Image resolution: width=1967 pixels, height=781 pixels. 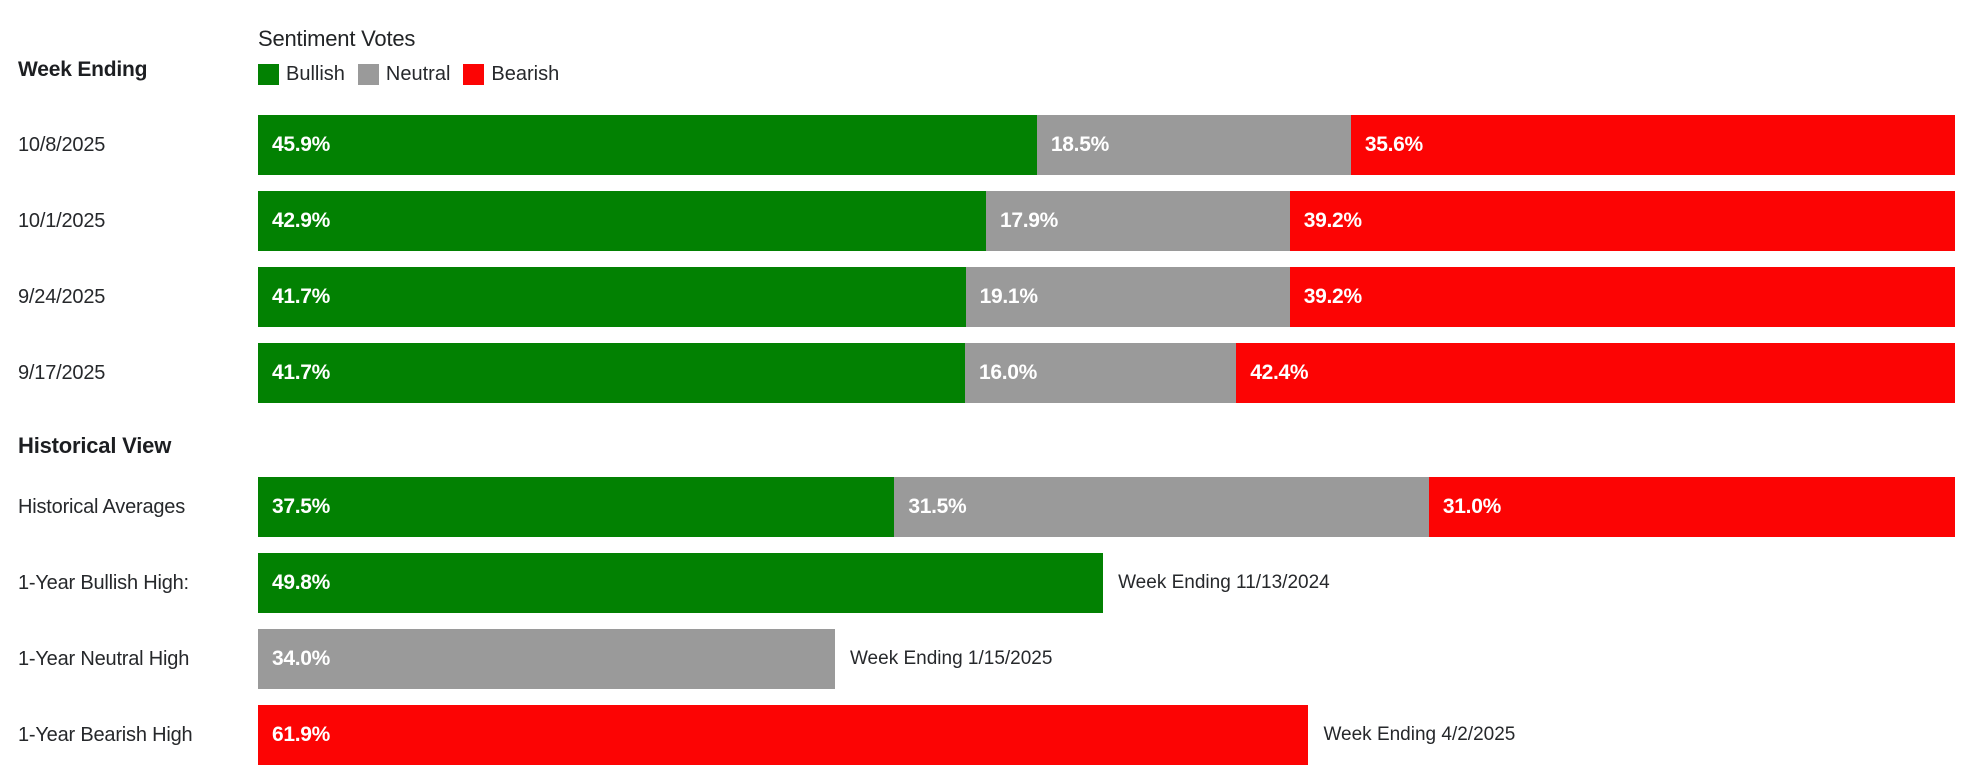 I want to click on bearish-high-label: 1-Year Bearish High, so click(x=105, y=734).